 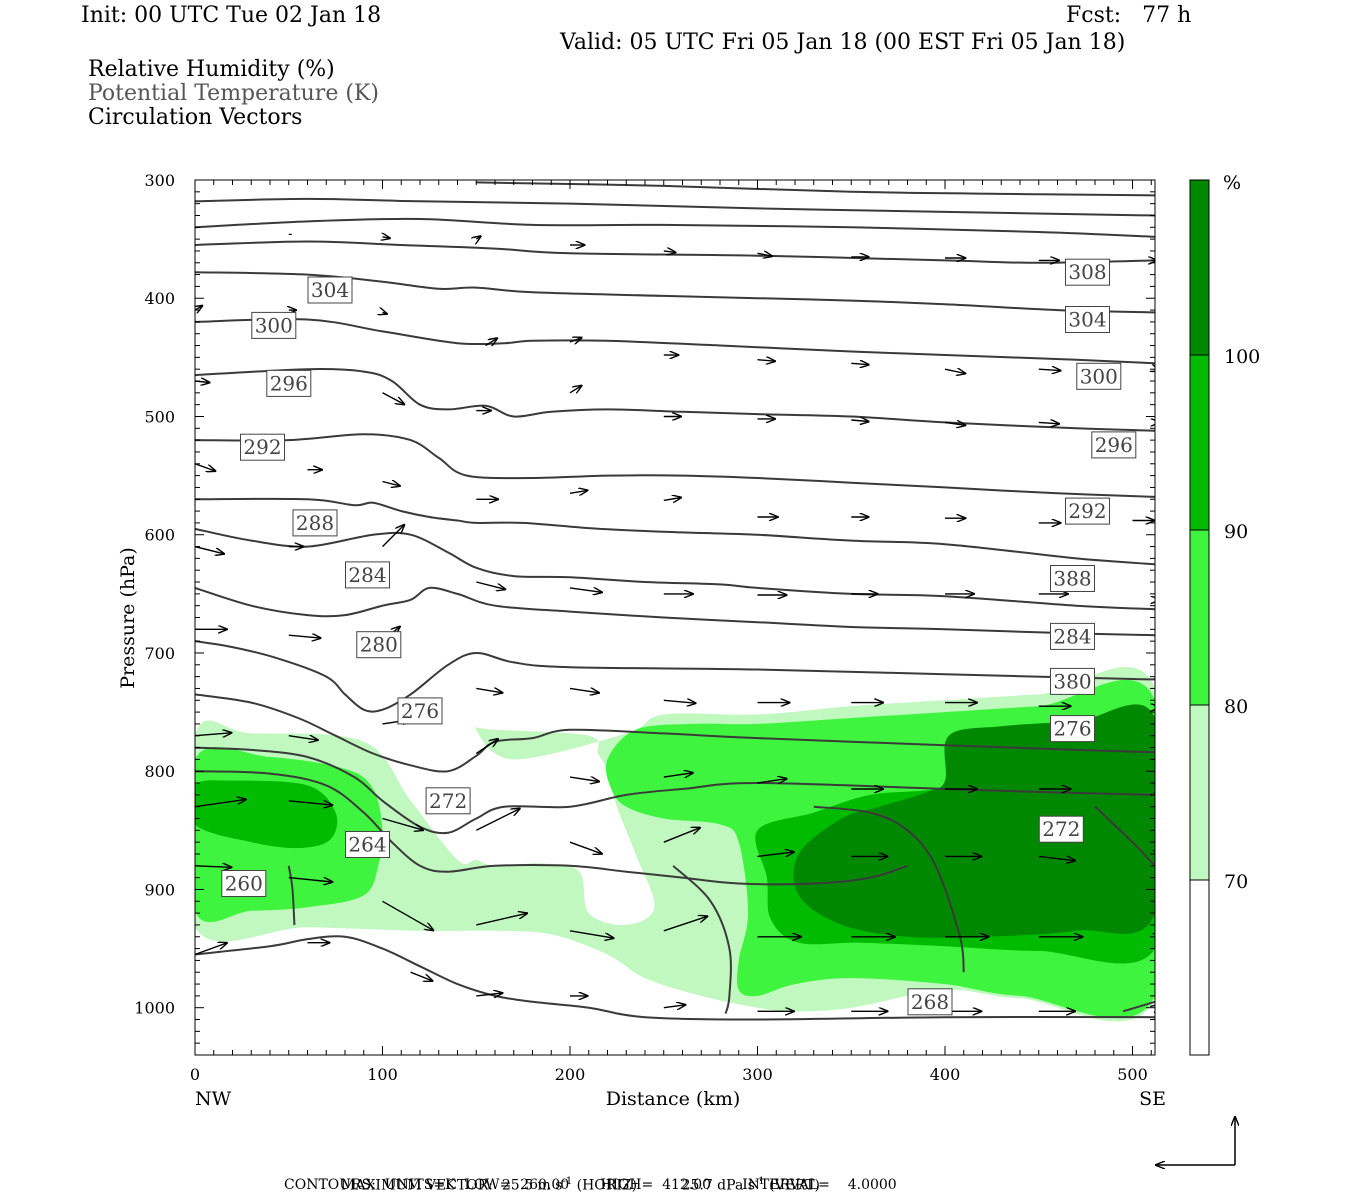 I want to click on y-tick-label: 900, so click(x=159, y=889).